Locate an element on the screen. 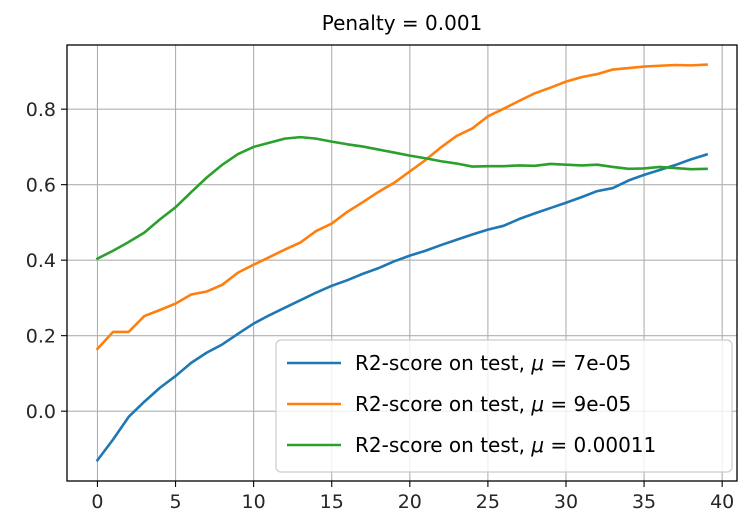  y-tick-label: 0.4 is located at coordinates (41, 261).